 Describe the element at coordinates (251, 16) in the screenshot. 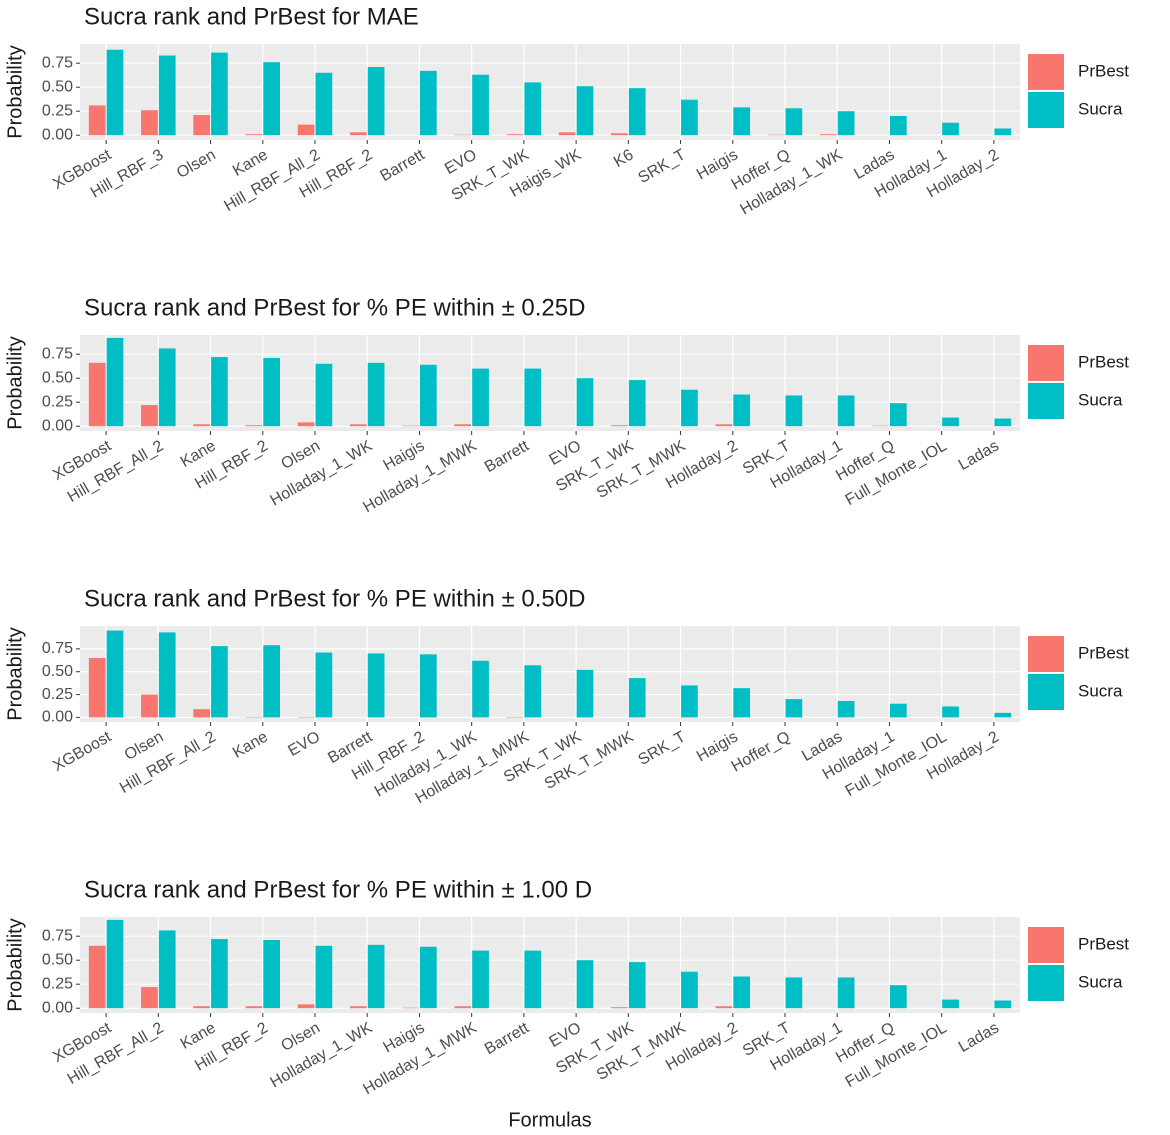

I see `chart-title: Sucra rank and PrBest for MAE` at that location.